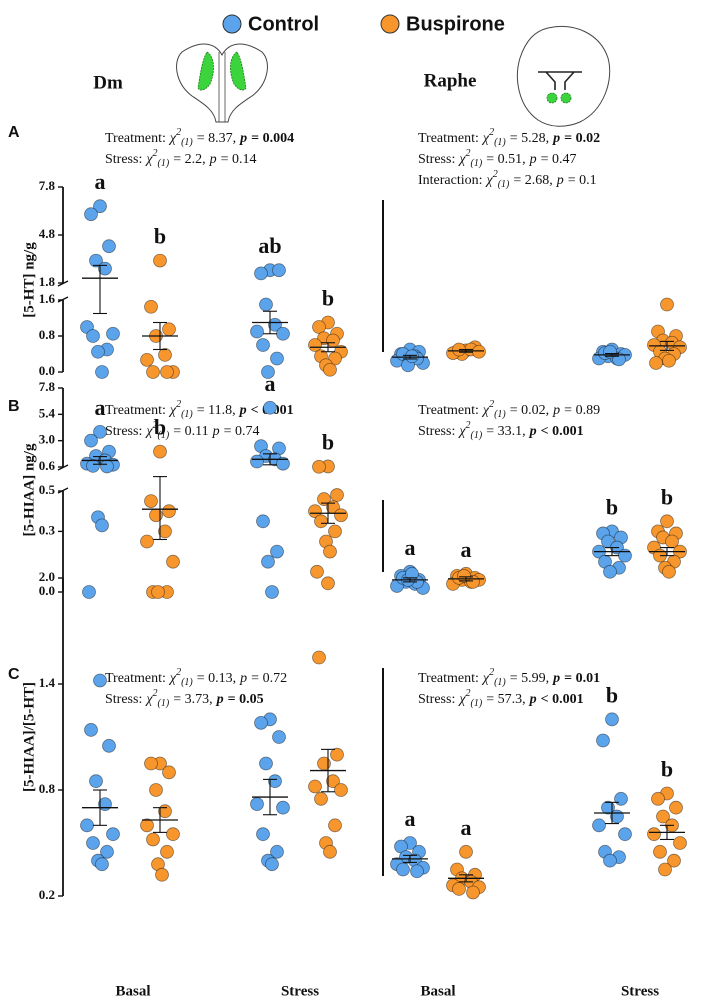 This screenshot has width=709, height=1006. I want to click on stat-p-value: = 0.47, so click(559, 159).